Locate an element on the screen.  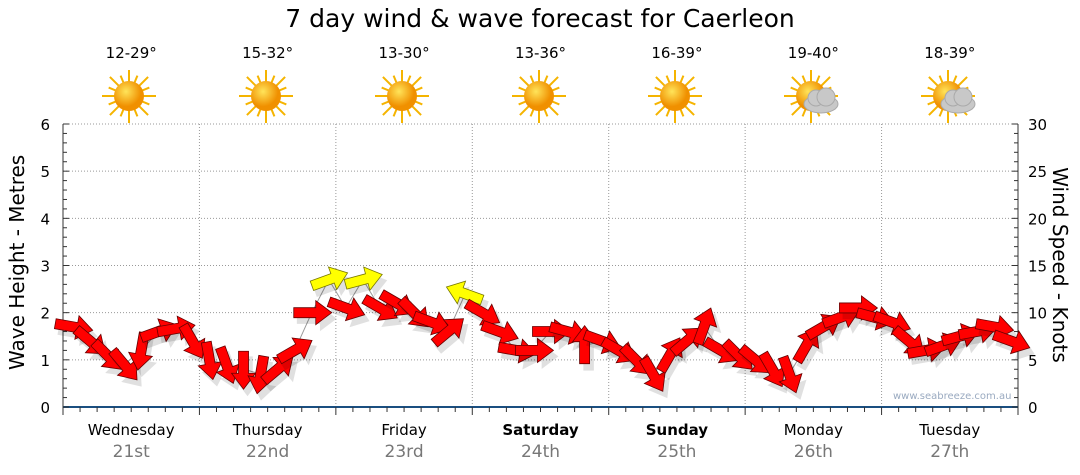
day-label: Sunday is located at coordinates (677, 430).